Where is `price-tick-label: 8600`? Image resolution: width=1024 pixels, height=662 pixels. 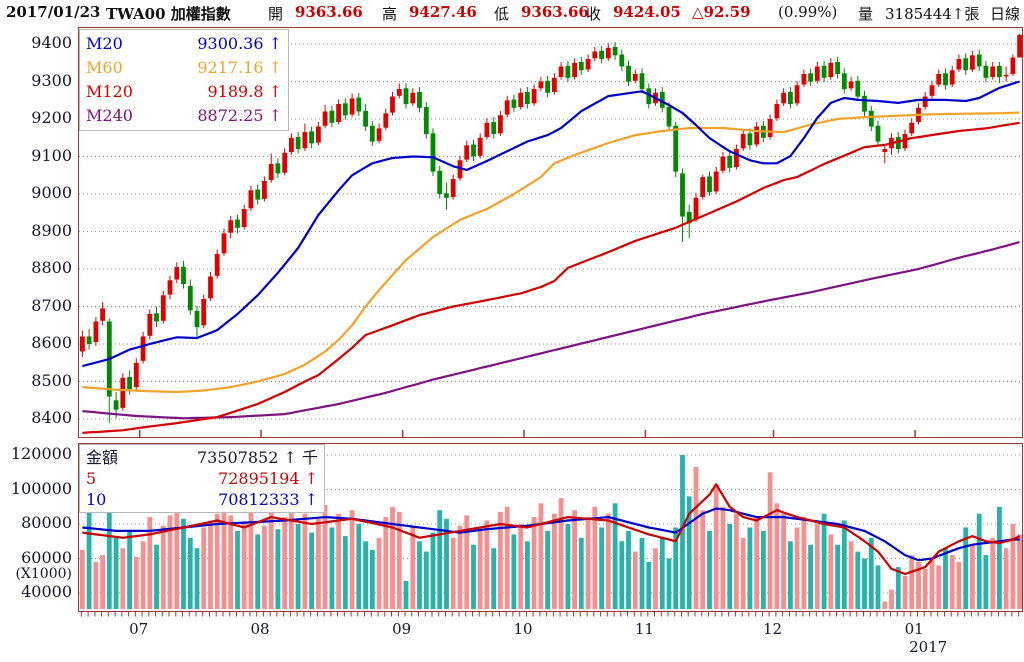 price-tick-label: 8600 is located at coordinates (51, 342).